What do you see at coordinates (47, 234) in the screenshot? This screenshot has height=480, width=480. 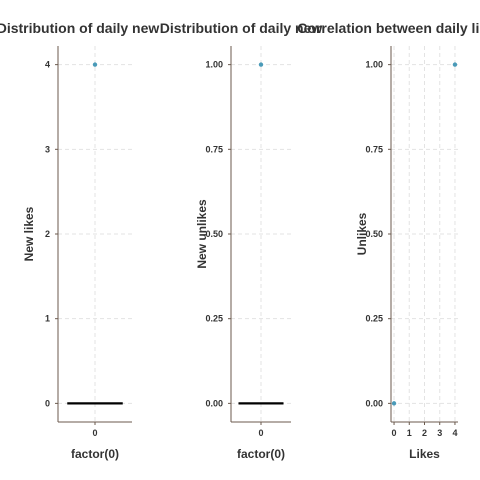 I see `y-tick-label: 2` at bounding box center [47, 234].